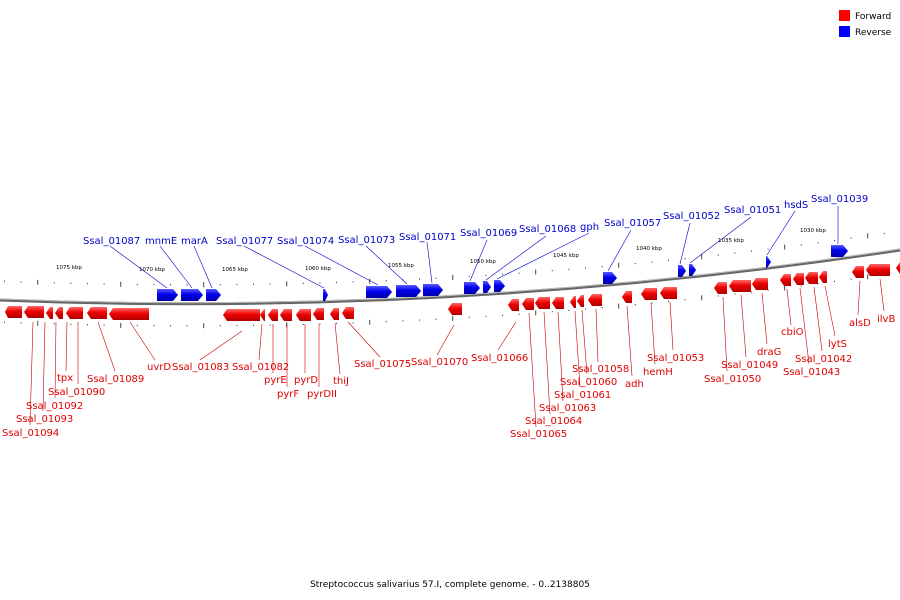  I want to click on gene-label: uvrD, so click(159, 367).